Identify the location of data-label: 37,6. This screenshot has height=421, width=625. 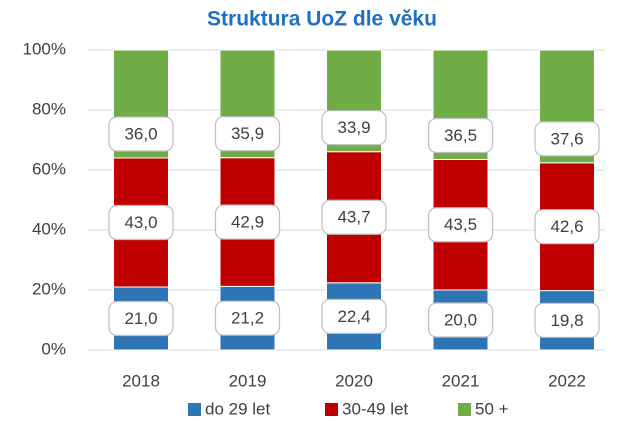
(567, 139).